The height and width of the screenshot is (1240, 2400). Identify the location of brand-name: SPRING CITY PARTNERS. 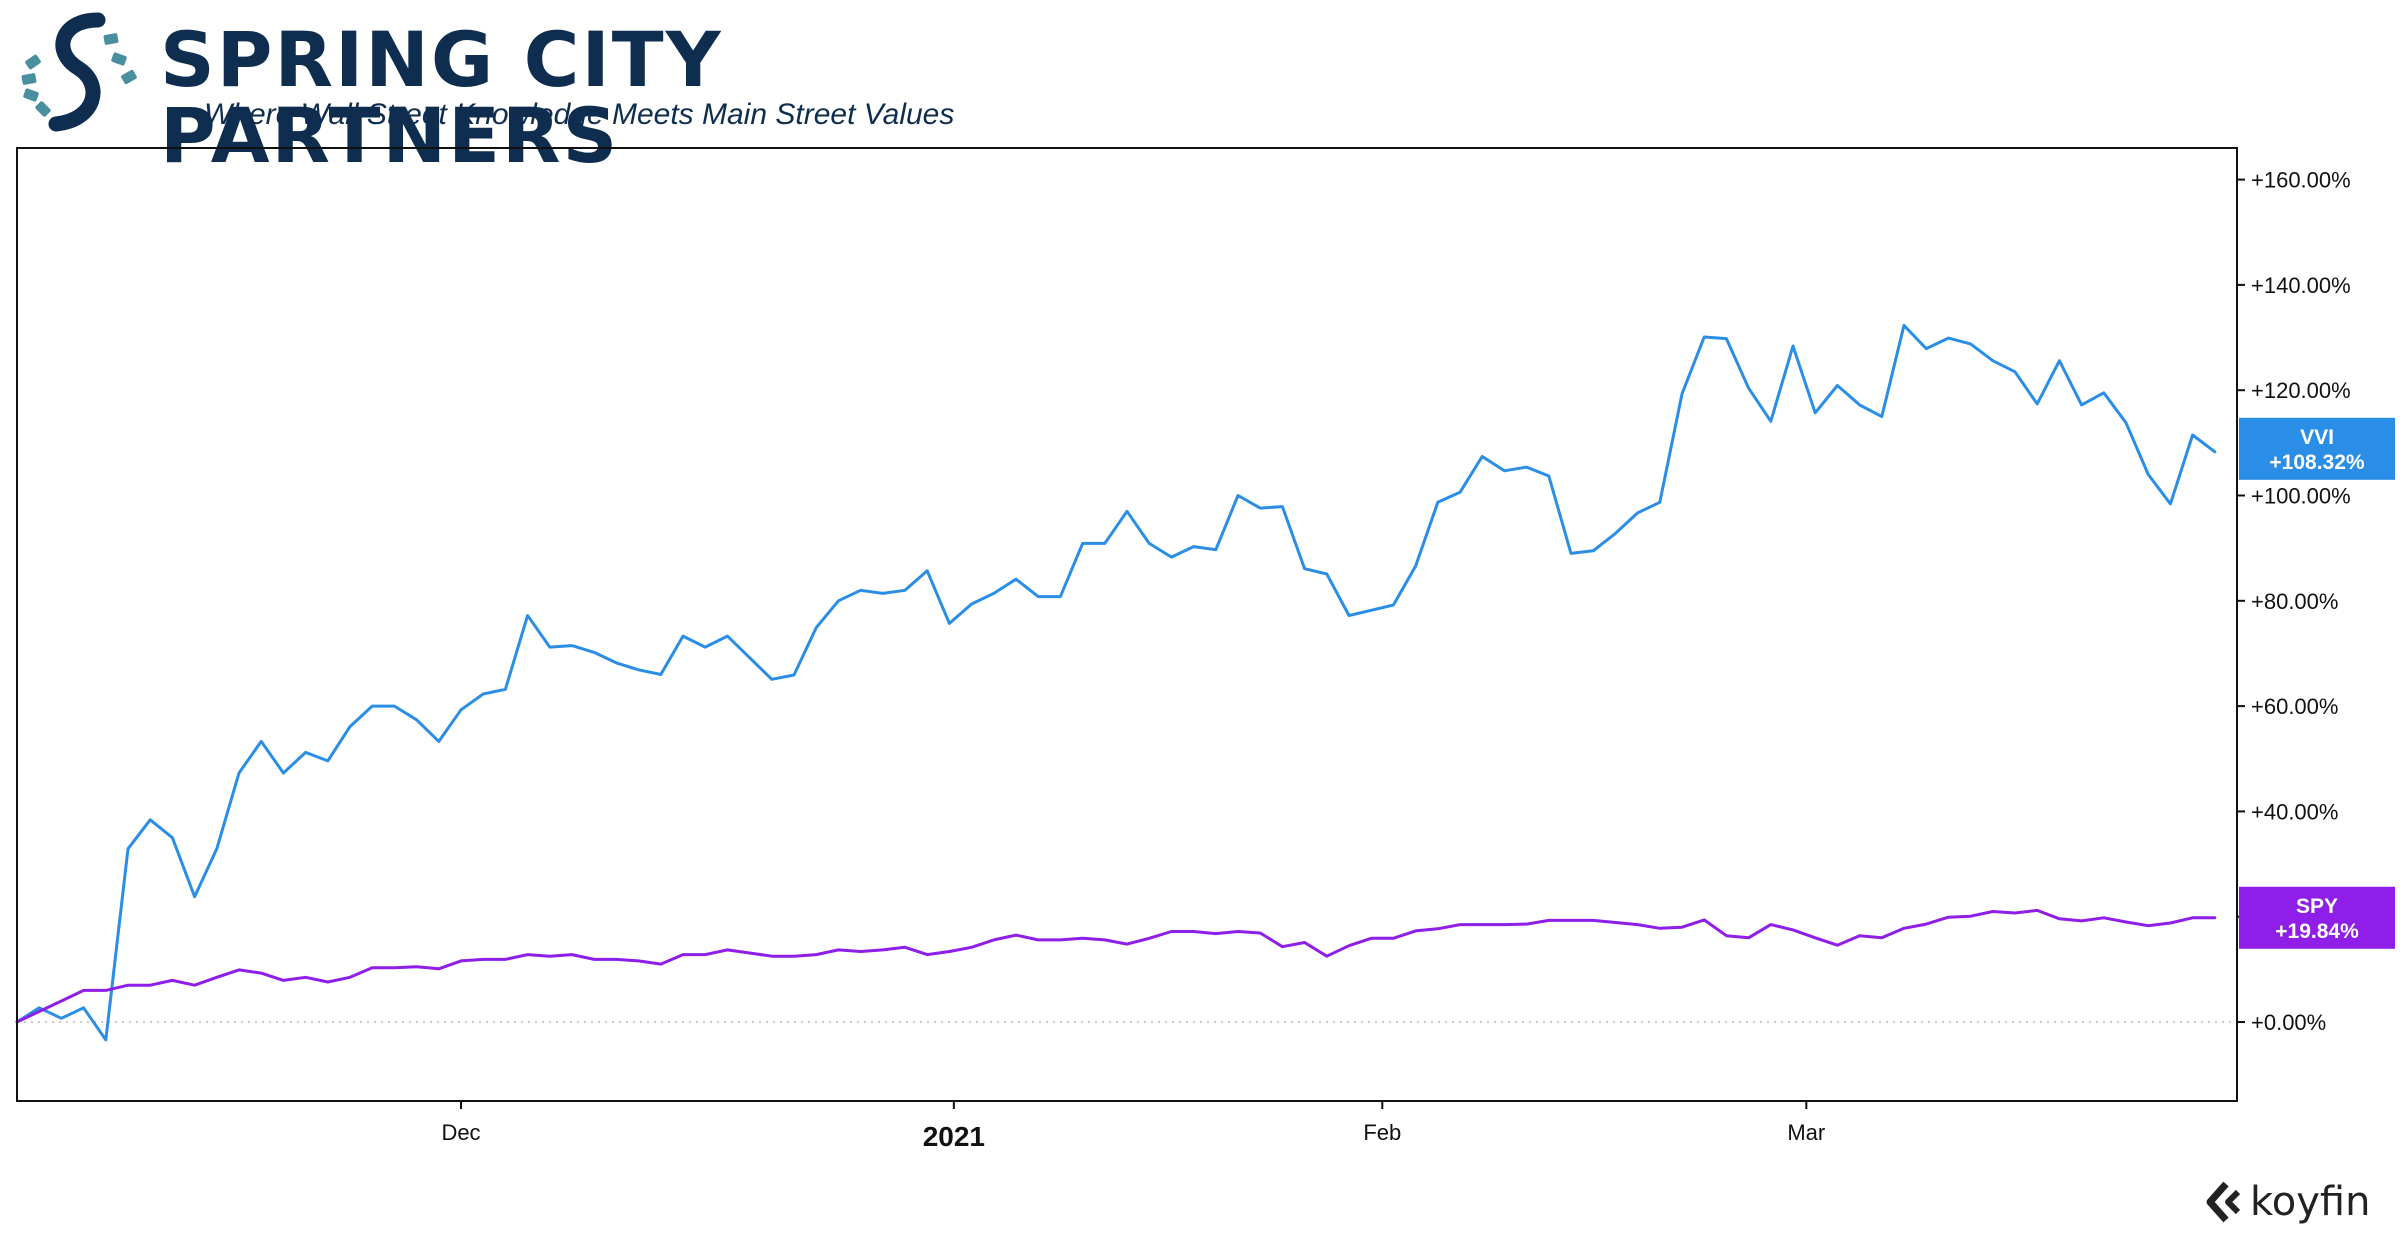
(441, 97).